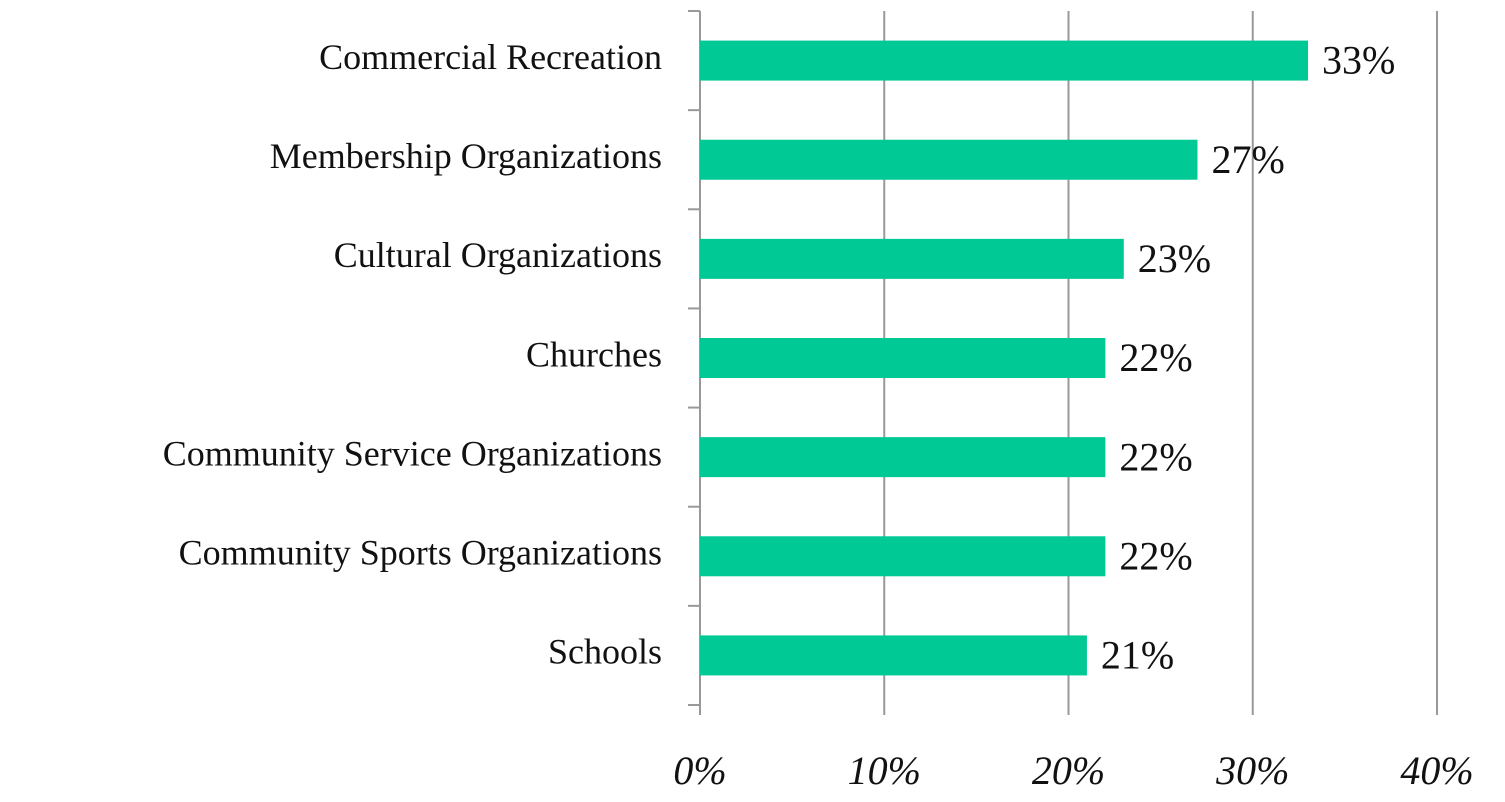 The width and height of the screenshot is (1505, 802). I want to click on x-tick-label: 40%, so click(1436, 770).